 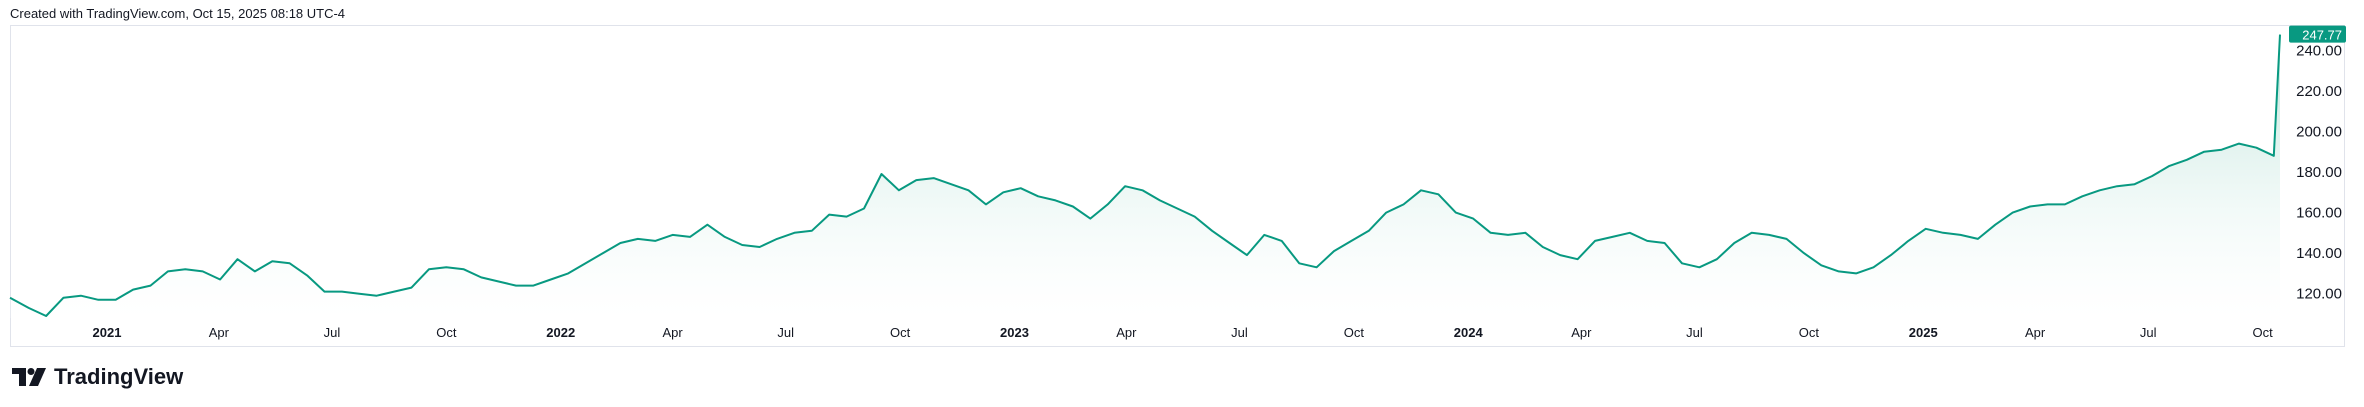 I want to click on y-tick-label: 200.00, so click(x=2319, y=131).